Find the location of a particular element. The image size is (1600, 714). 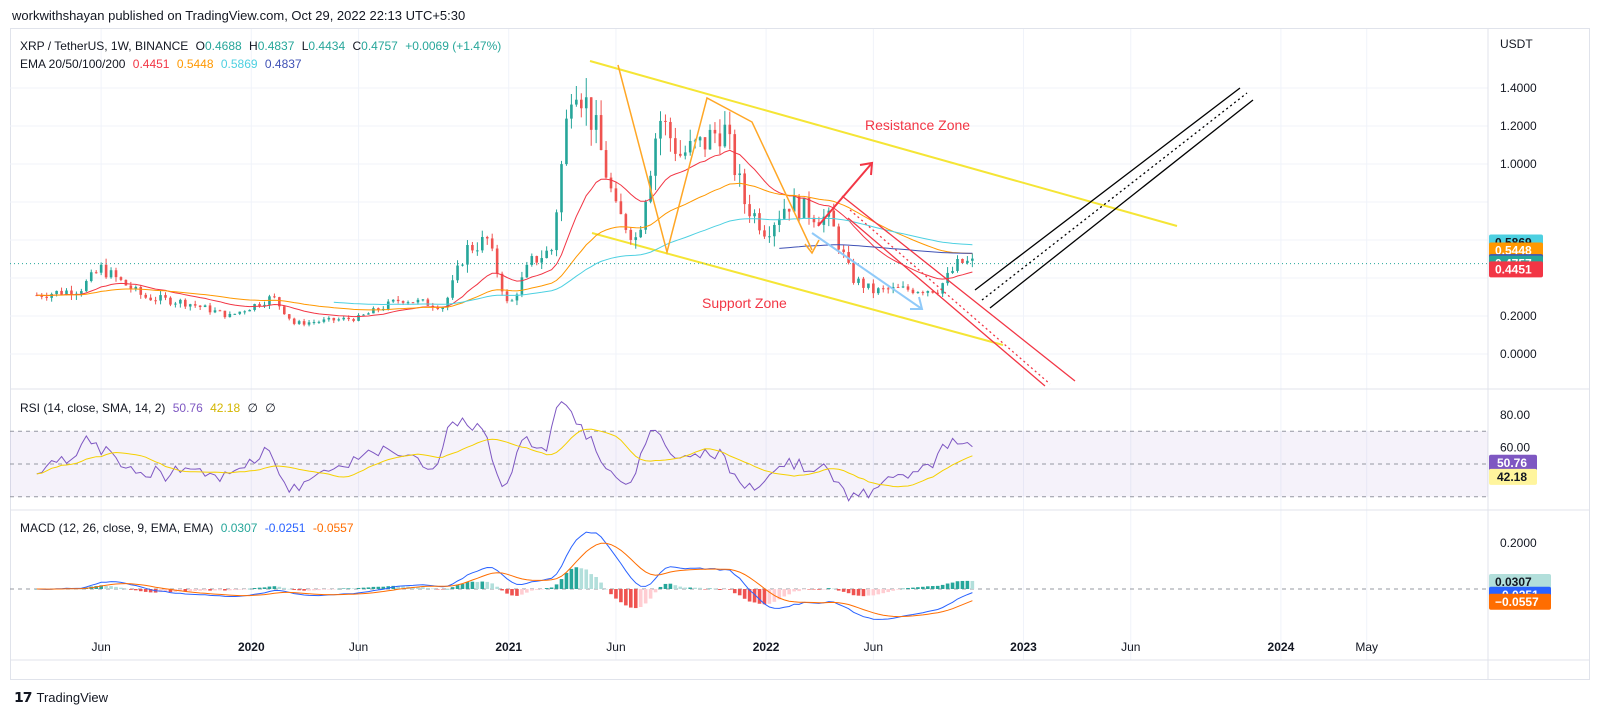

blue-down-arrow is located at coordinates (867, 271).